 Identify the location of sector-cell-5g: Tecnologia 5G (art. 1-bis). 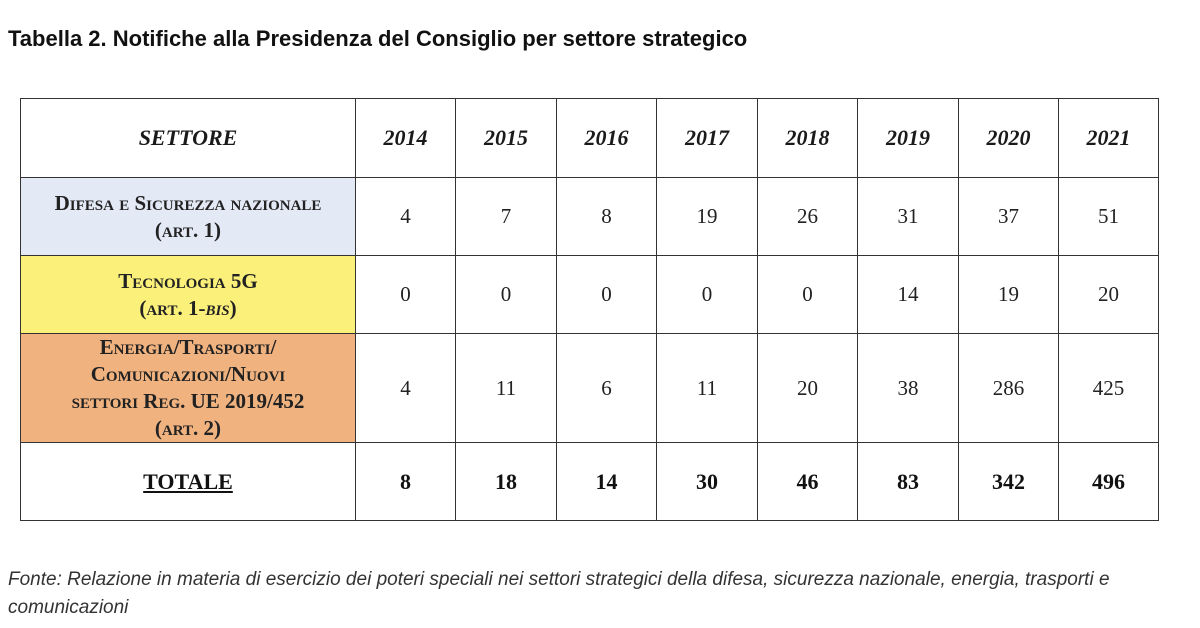
(188, 294).